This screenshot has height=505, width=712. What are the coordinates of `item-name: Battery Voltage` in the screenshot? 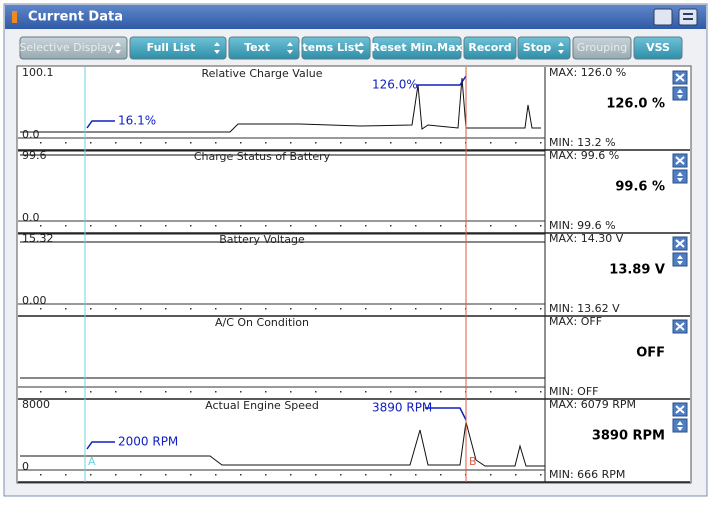 It's located at (262, 239).